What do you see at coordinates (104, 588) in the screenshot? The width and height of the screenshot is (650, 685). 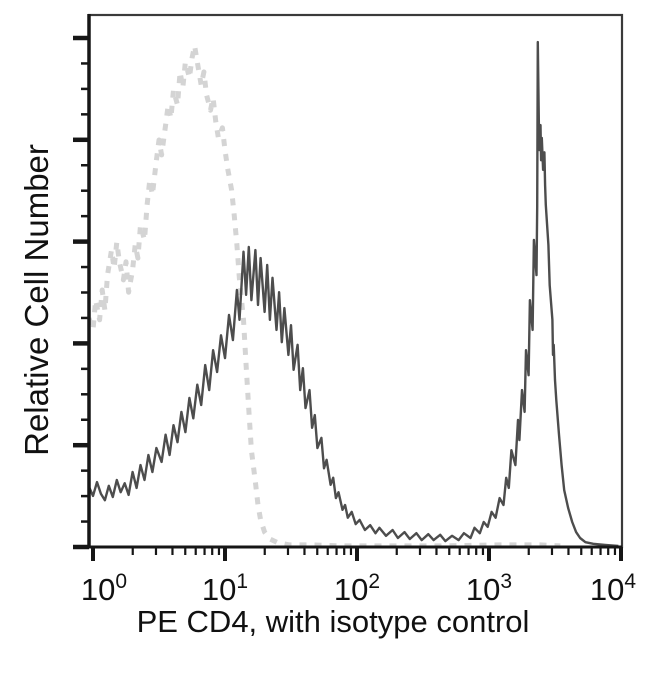 I see `x-tick-label: 10⁰` at bounding box center [104, 588].